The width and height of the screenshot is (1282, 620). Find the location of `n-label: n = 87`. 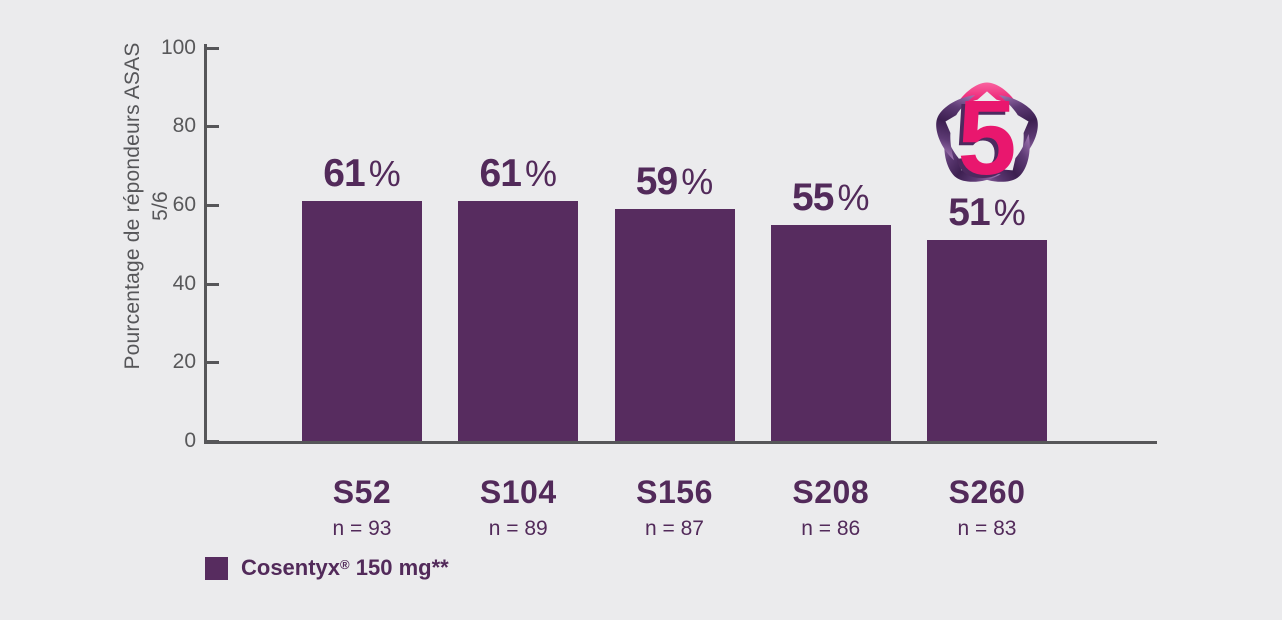

n-label: n = 87 is located at coordinates (674, 528).